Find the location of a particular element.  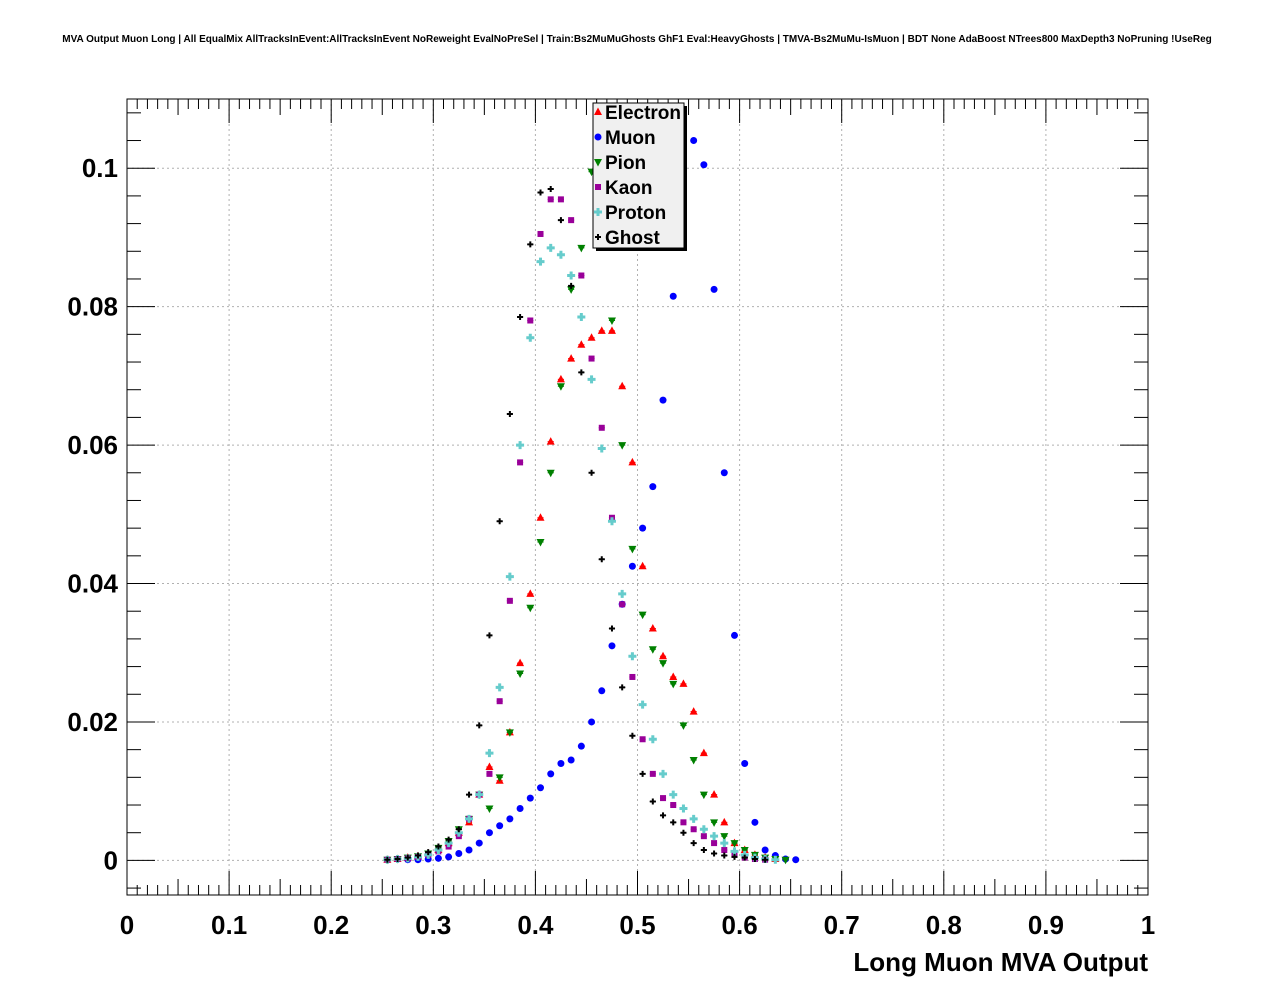

x-tick-label: 0.9 is located at coordinates (1046, 925).